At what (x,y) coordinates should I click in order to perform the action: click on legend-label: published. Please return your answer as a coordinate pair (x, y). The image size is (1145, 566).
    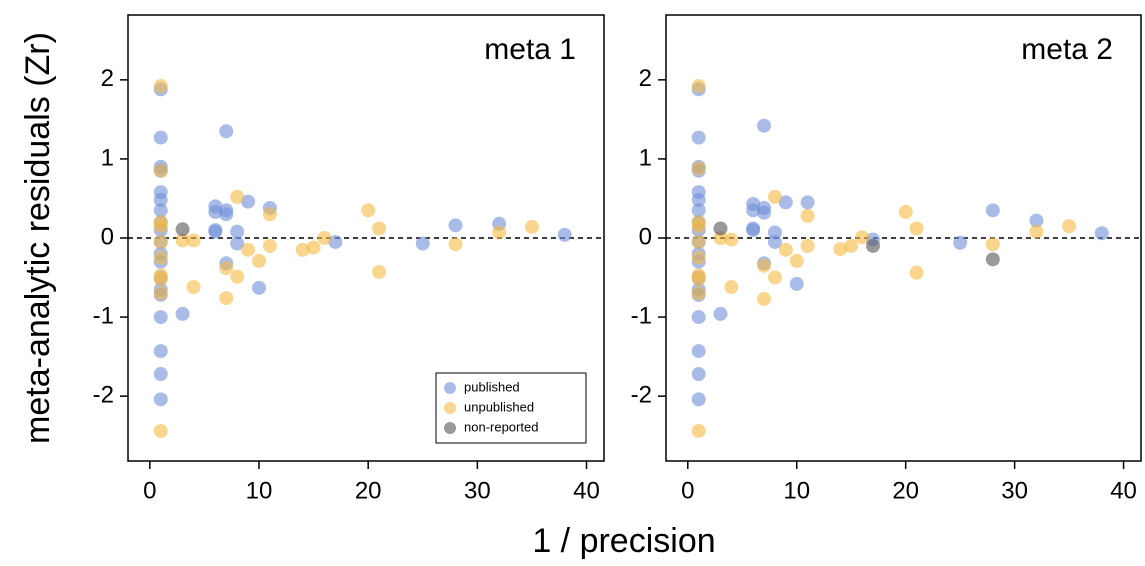
    Looking at the image, I should click on (492, 386).